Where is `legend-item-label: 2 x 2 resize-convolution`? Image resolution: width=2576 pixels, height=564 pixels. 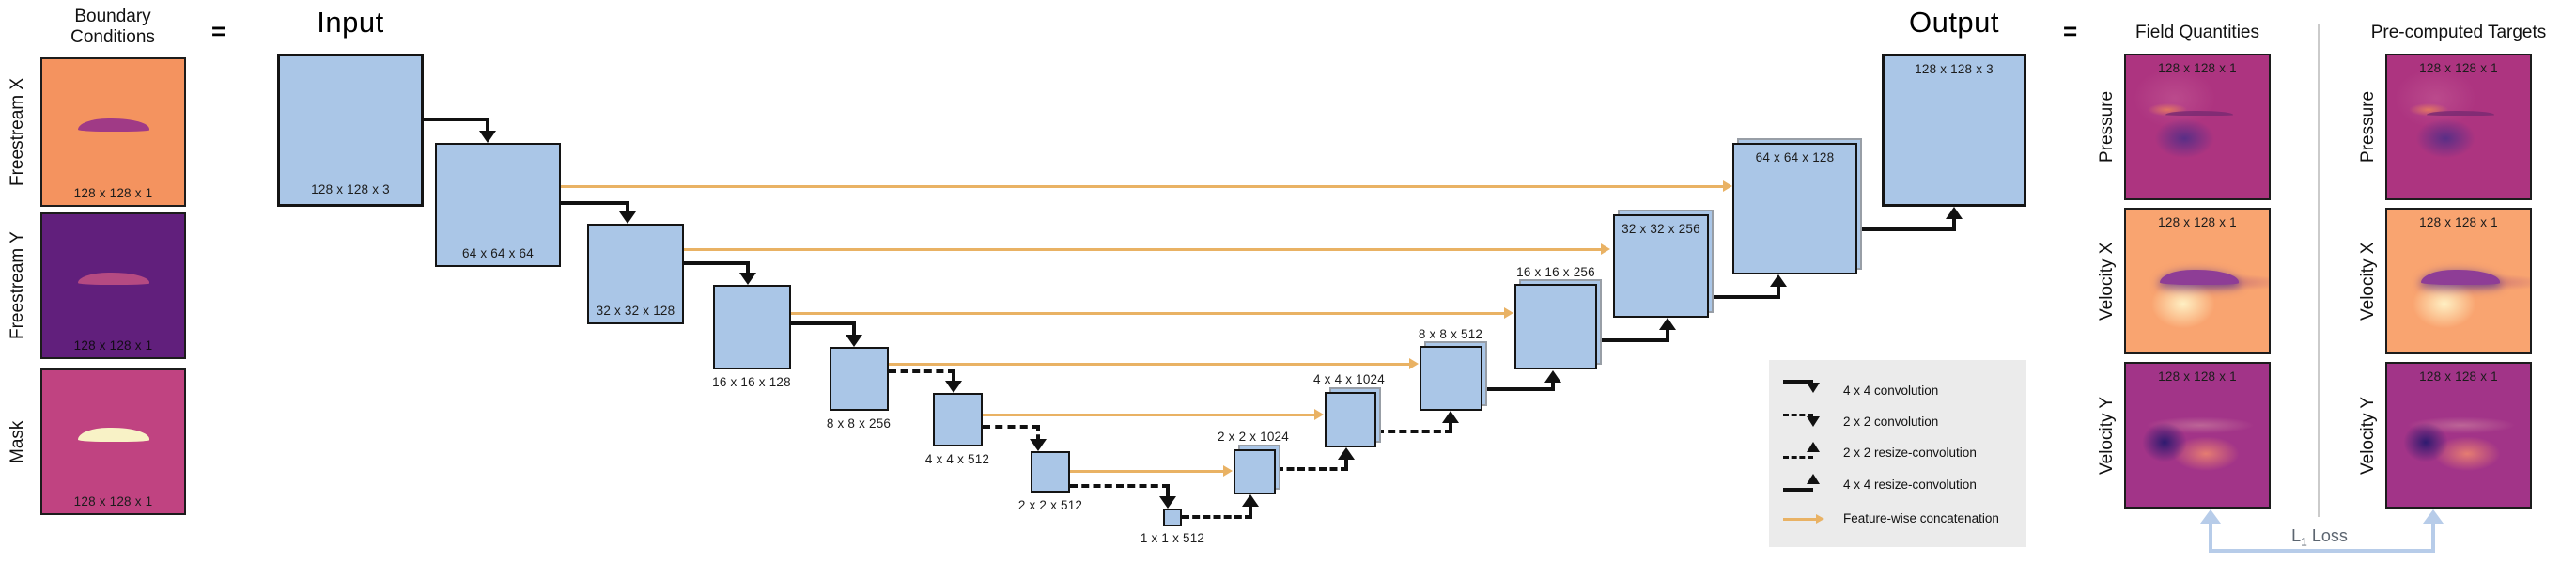
legend-item-label: 2 x 2 resize-convolution is located at coordinates (1910, 453).